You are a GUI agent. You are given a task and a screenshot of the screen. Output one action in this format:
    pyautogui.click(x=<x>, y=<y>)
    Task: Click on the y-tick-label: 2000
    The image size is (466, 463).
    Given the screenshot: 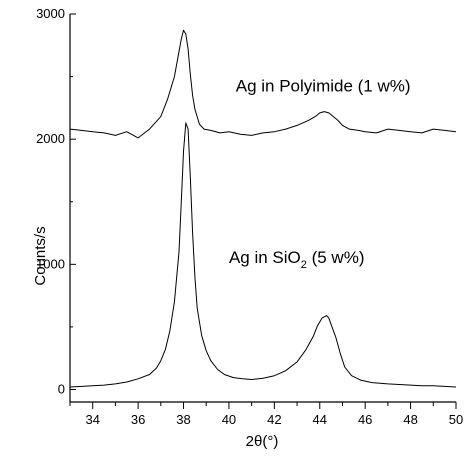 What is the action you would take?
    pyautogui.click(x=50, y=138)
    